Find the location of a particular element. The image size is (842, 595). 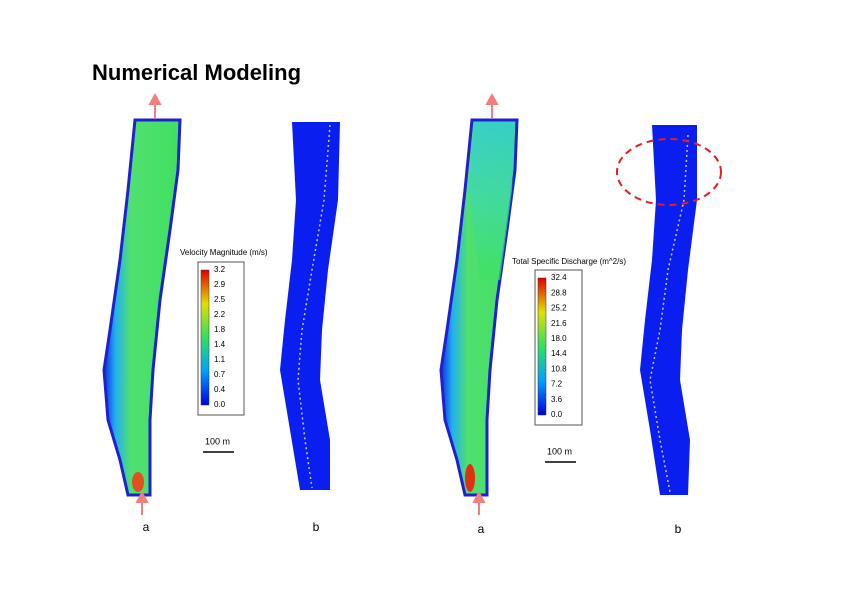

legend-label: 0.7 is located at coordinates (220, 374).